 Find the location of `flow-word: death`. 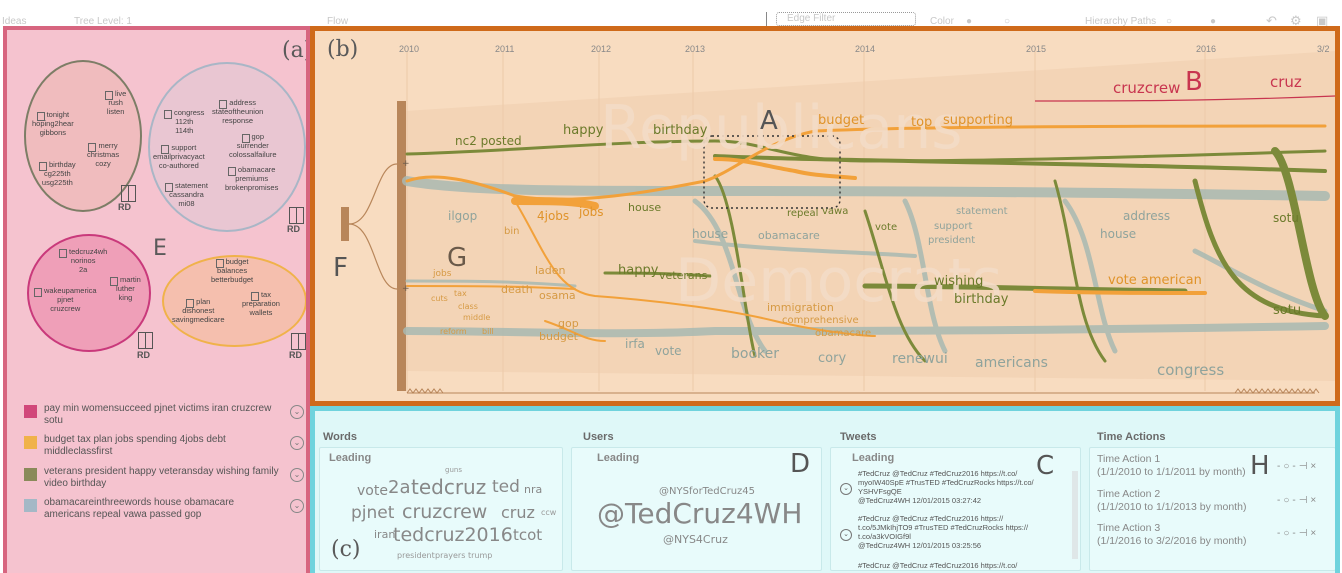

flow-word: death is located at coordinates (517, 289).